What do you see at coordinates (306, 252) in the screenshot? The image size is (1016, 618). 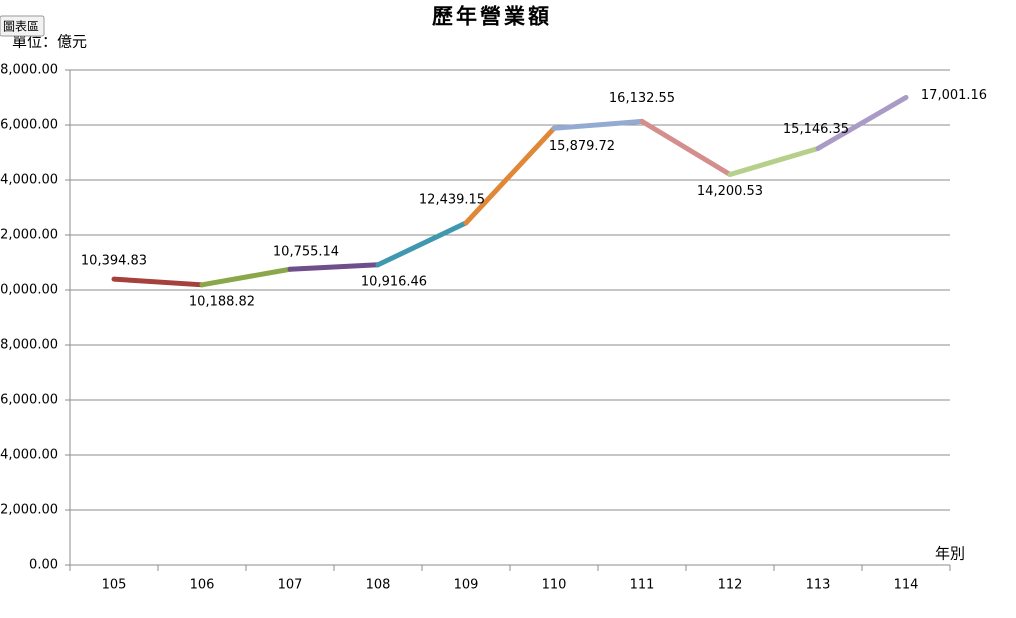 I see `data-label: 10,755.14` at bounding box center [306, 252].